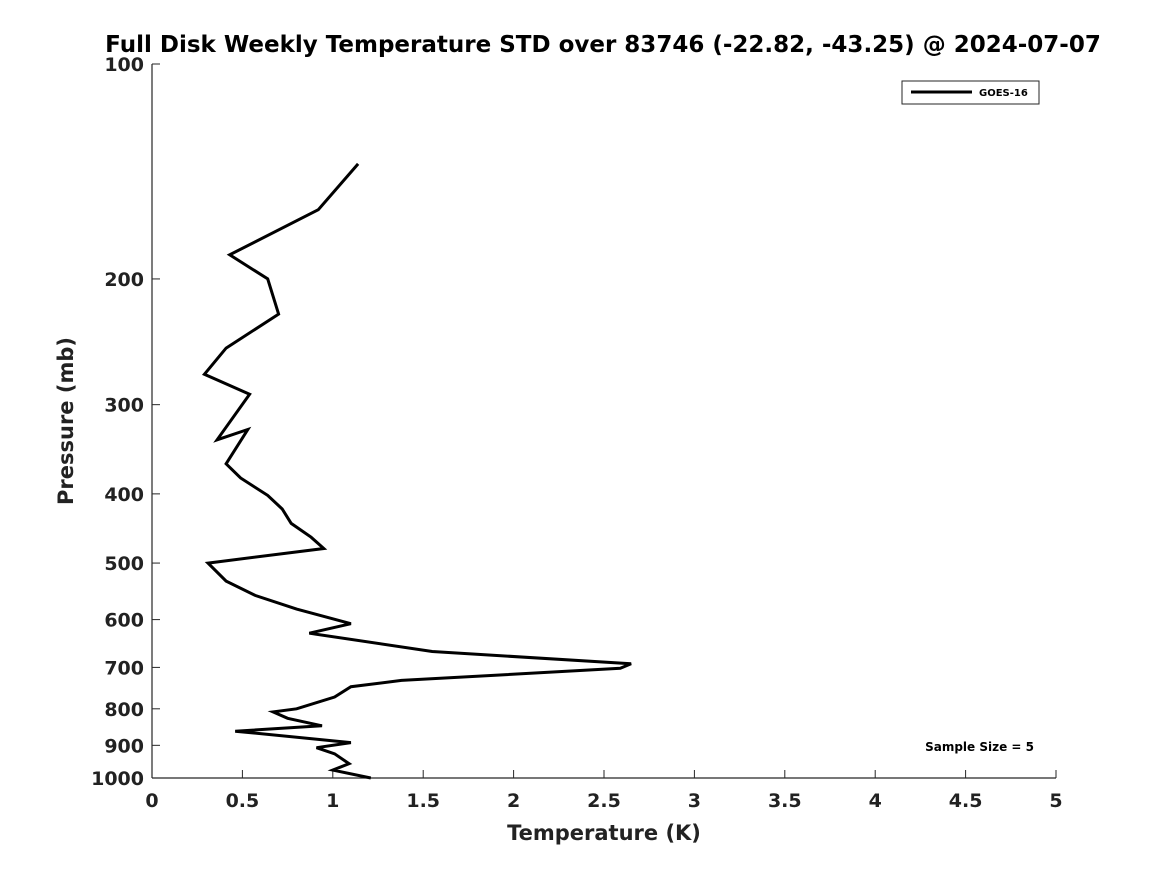 The width and height of the screenshot is (1167, 875). What do you see at coordinates (124, 668) in the screenshot?
I see `y-tick-label: 700` at bounding box center [124, 668].